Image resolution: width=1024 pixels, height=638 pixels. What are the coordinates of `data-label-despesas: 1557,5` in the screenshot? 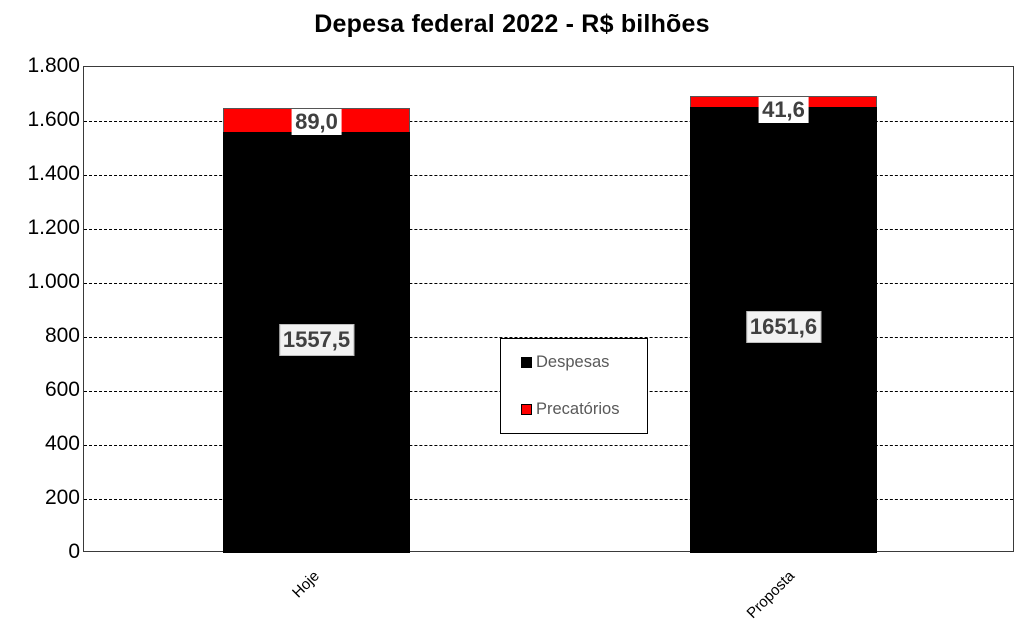 It's located at (316, 339).